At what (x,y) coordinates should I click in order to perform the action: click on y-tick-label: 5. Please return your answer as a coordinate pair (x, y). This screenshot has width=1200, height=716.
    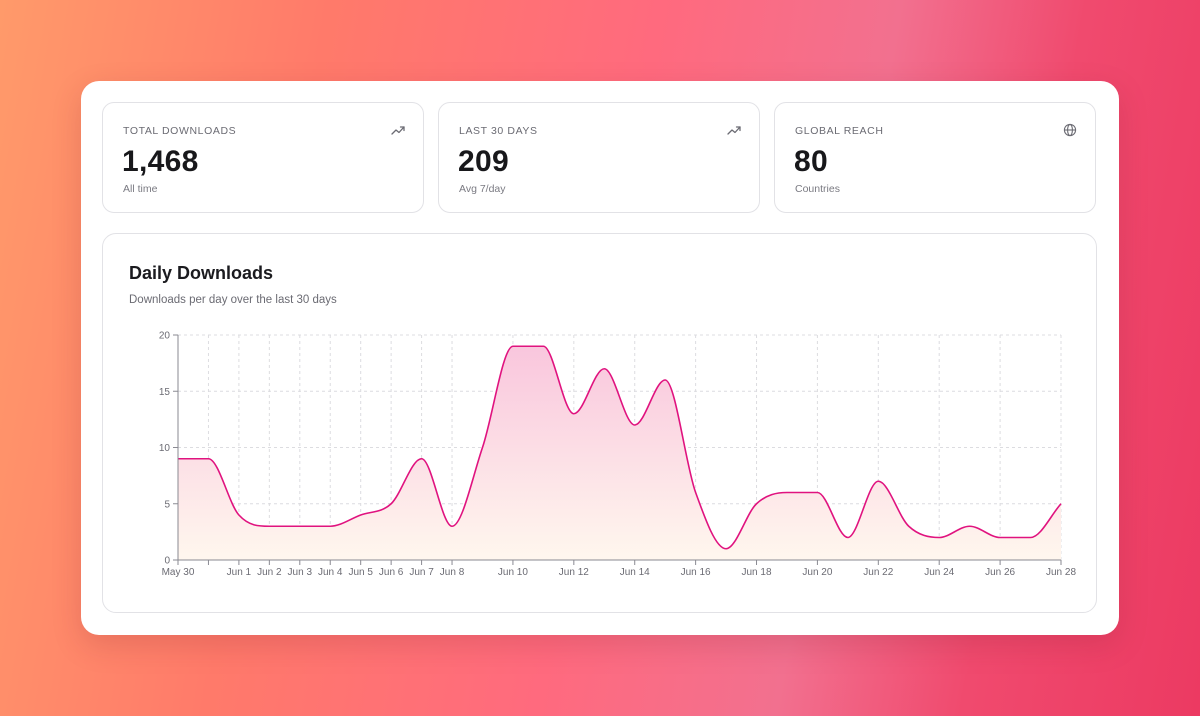
    Looking at the image, I should click on (167, 504).